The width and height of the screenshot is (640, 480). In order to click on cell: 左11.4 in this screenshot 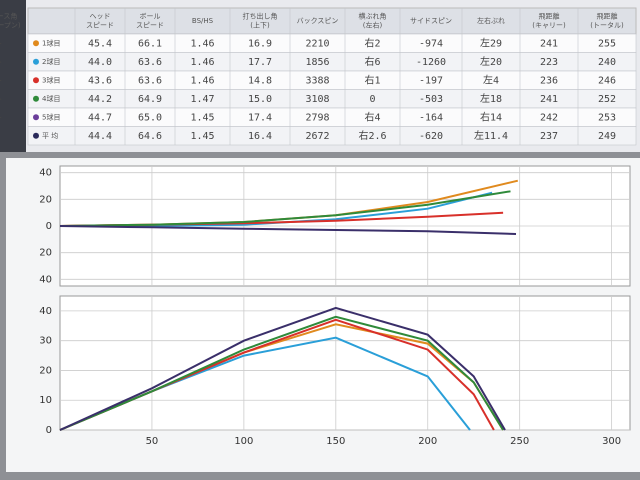, I will do `click(491, 135)`.